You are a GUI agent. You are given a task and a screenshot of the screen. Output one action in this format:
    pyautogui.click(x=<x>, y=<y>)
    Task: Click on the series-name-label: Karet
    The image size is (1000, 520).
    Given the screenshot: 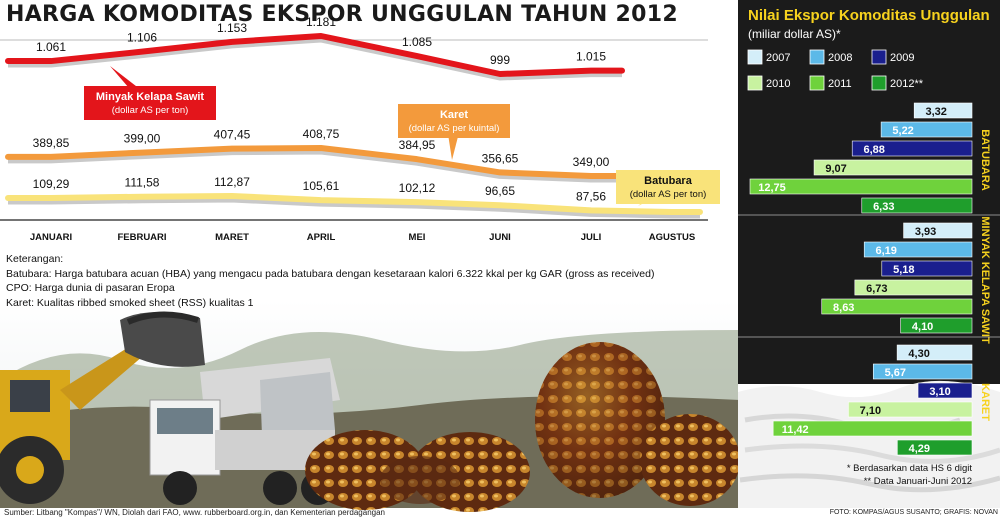 What is the action you would take?
    pyautogui.click(x=454, y=115)
    